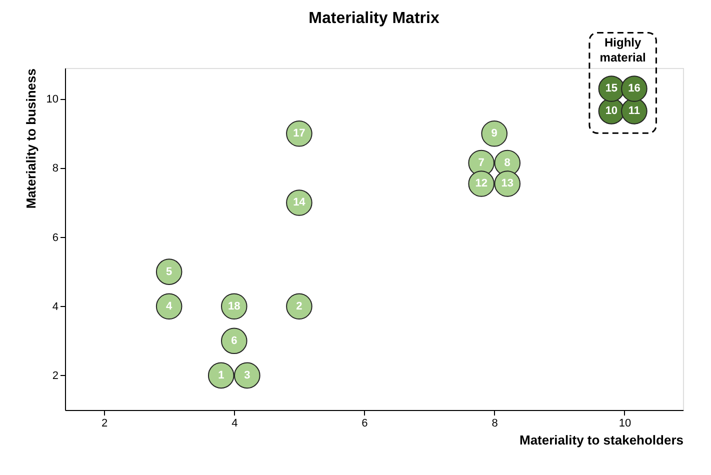 This screenshot has width=711, height=475. Describe the element at coordinates (602, 440) in the screenshot. I see `x-axis-title: Materiality to stakeholders` at that location.